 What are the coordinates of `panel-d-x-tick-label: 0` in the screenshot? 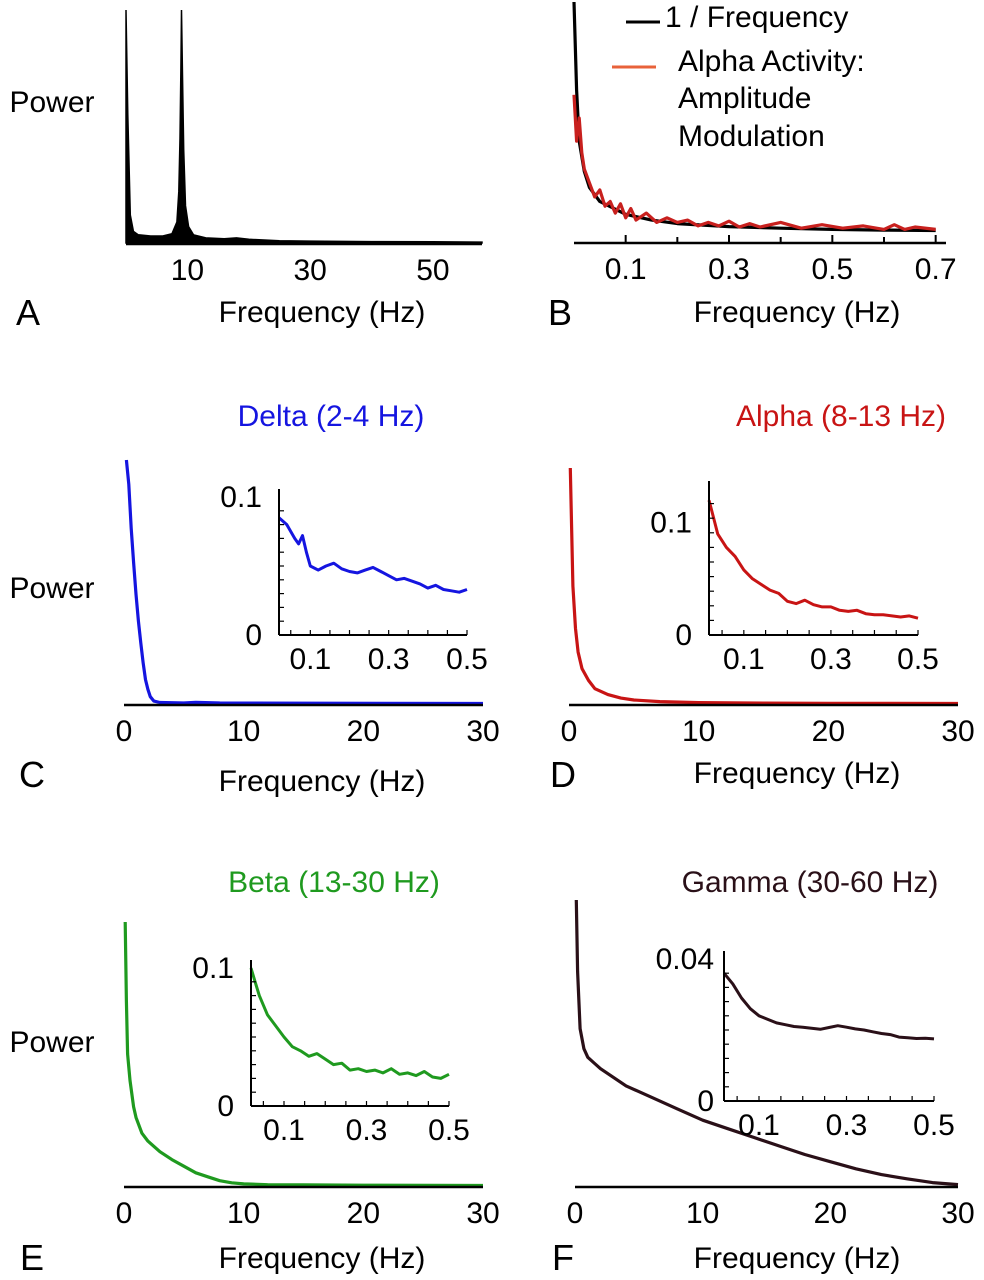 It's located at (569, 731).